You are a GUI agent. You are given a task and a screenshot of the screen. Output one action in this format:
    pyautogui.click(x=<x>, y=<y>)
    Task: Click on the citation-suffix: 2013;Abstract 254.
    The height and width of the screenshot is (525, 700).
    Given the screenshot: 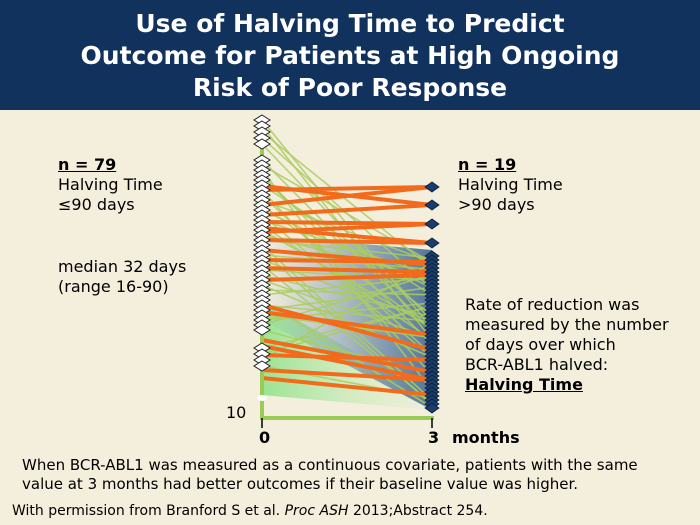 What is the action you would take?
    pyautogui.click(x=420, y=511)
    